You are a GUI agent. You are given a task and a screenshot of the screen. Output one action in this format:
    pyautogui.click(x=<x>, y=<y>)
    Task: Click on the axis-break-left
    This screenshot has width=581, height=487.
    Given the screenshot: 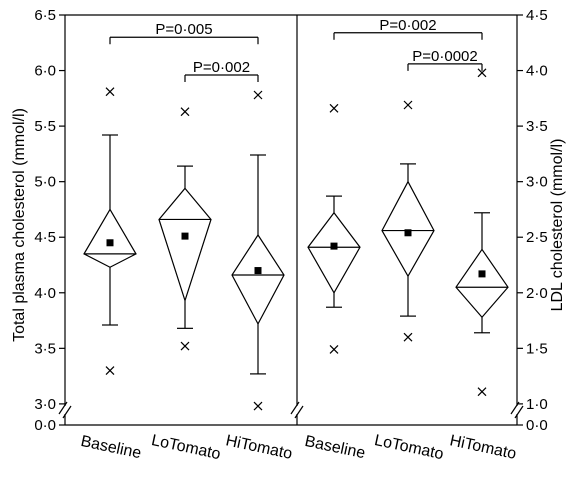 What is the action you would take?
    pyautogui.click(x=65, y=410)
    